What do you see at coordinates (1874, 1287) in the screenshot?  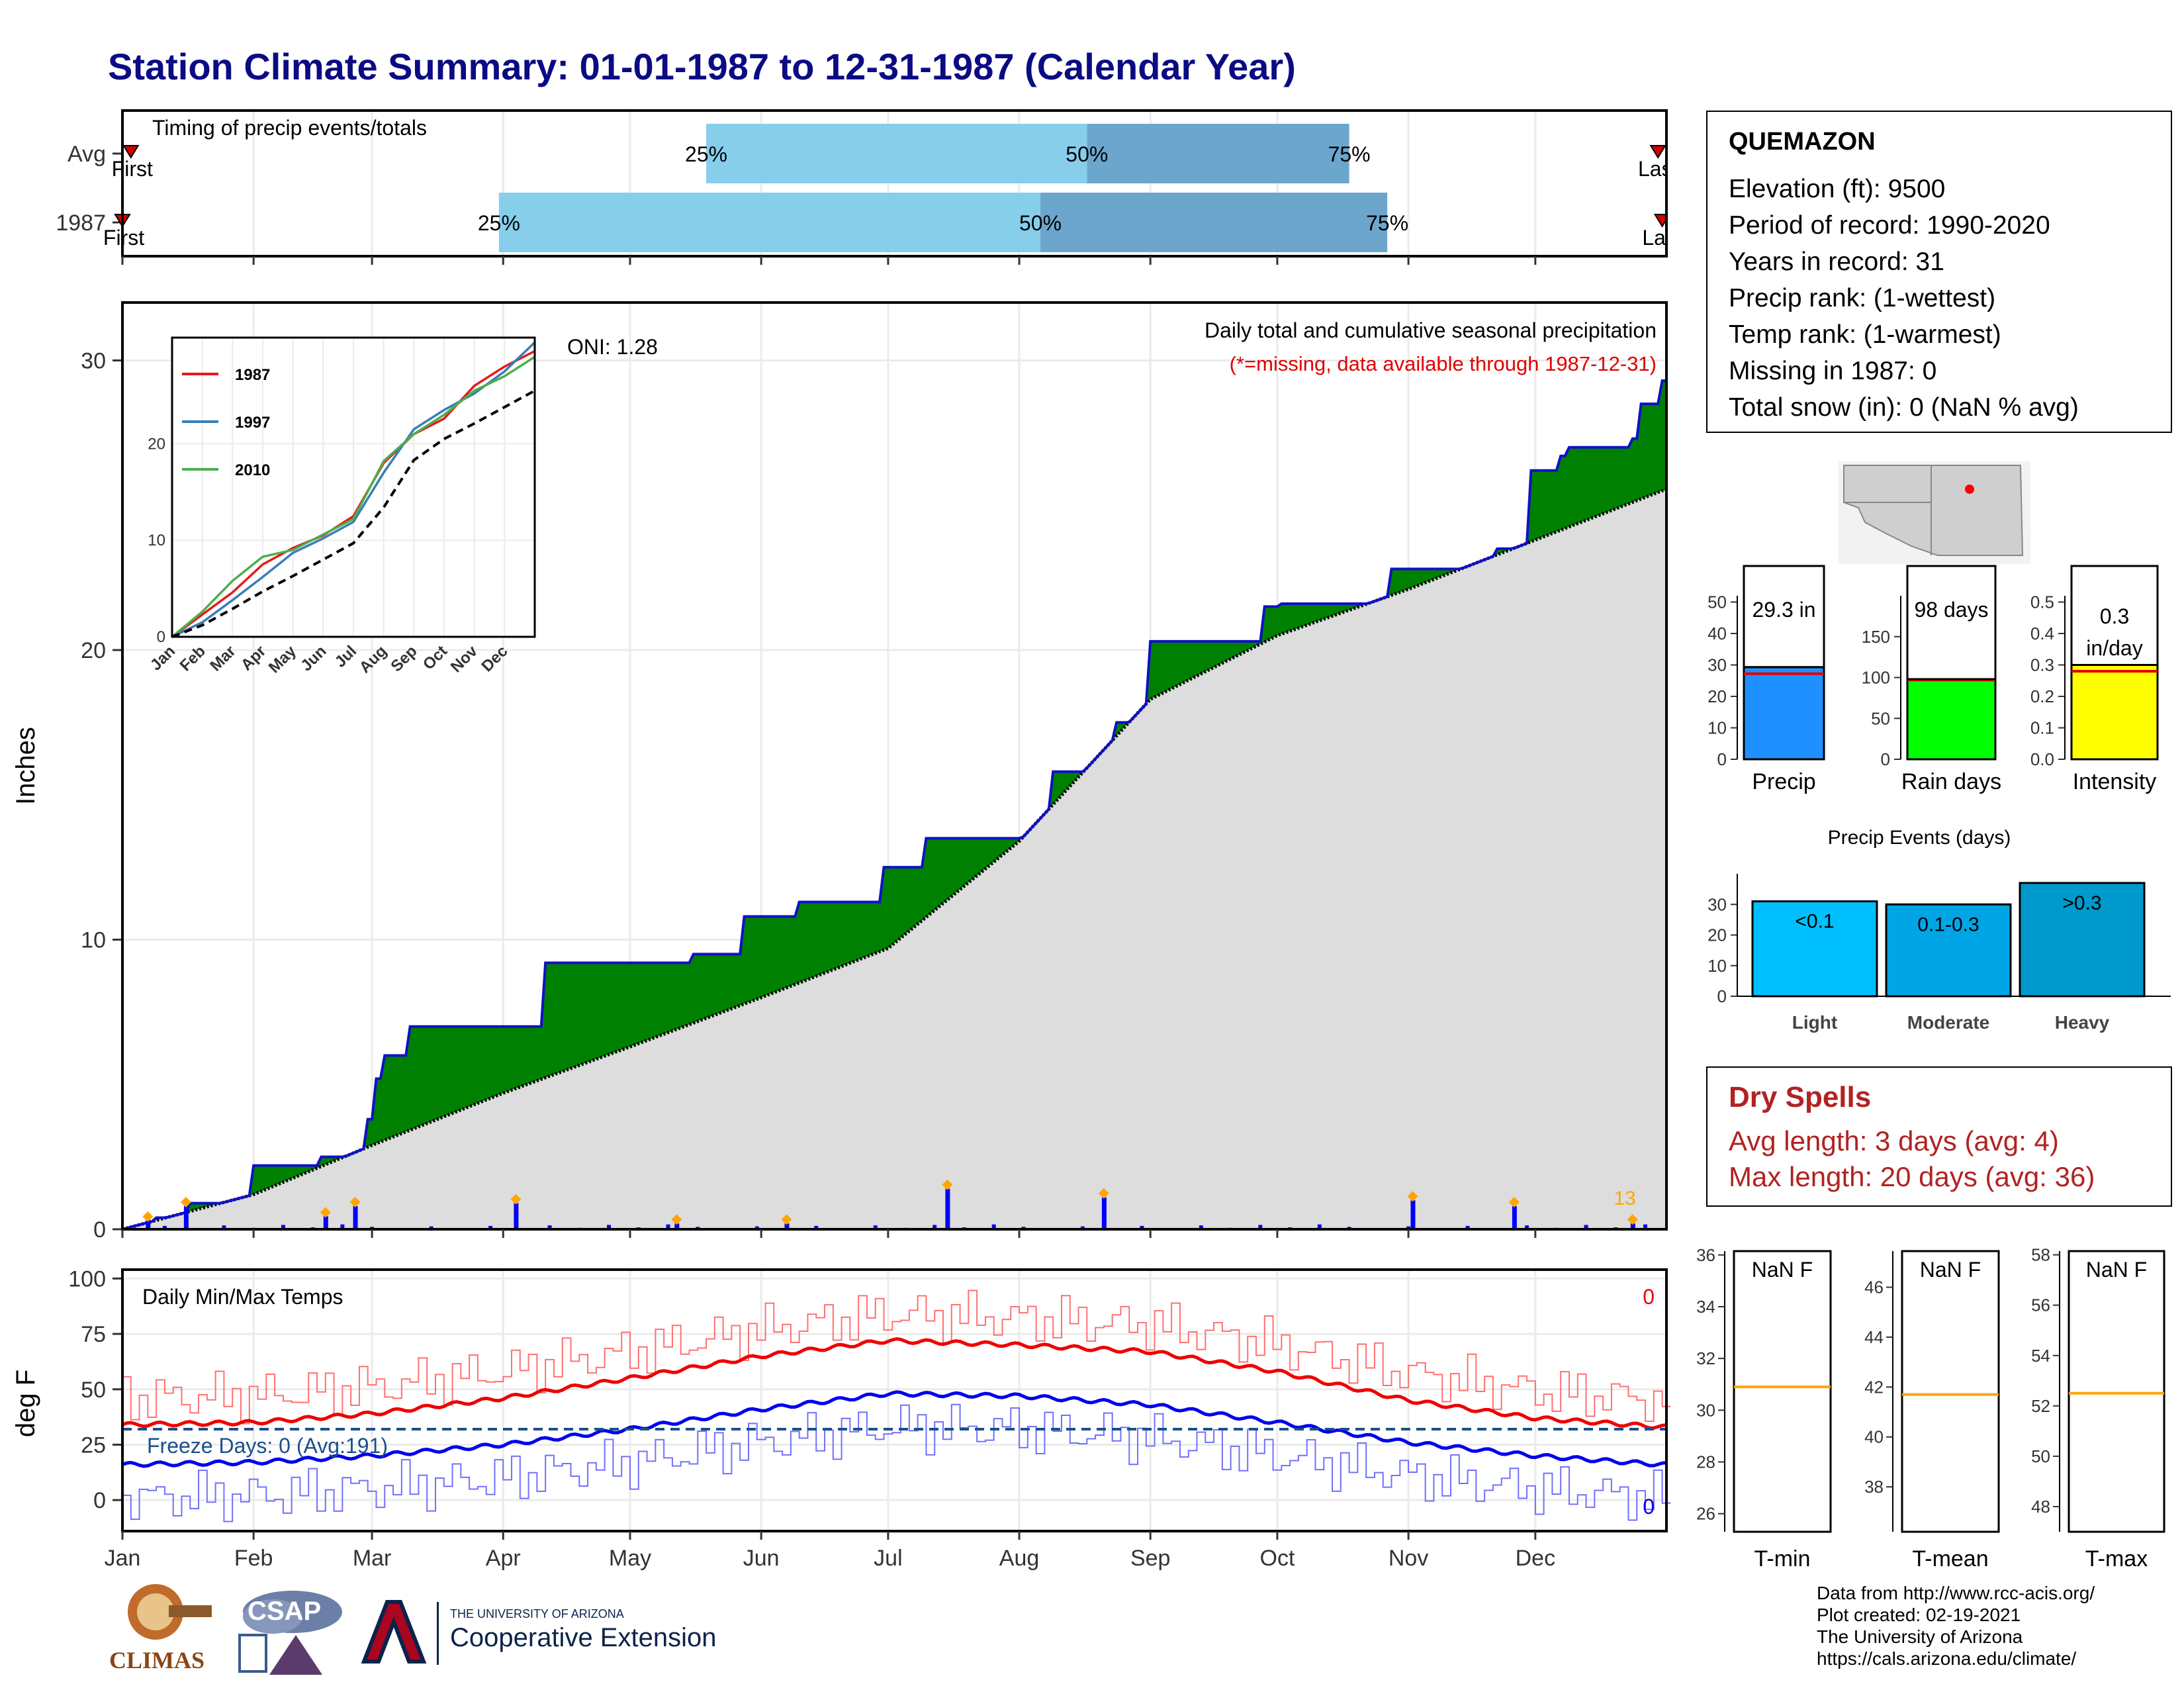 I see `tbox-y-tick-label: 46` at bounding box center [1874, 1287].